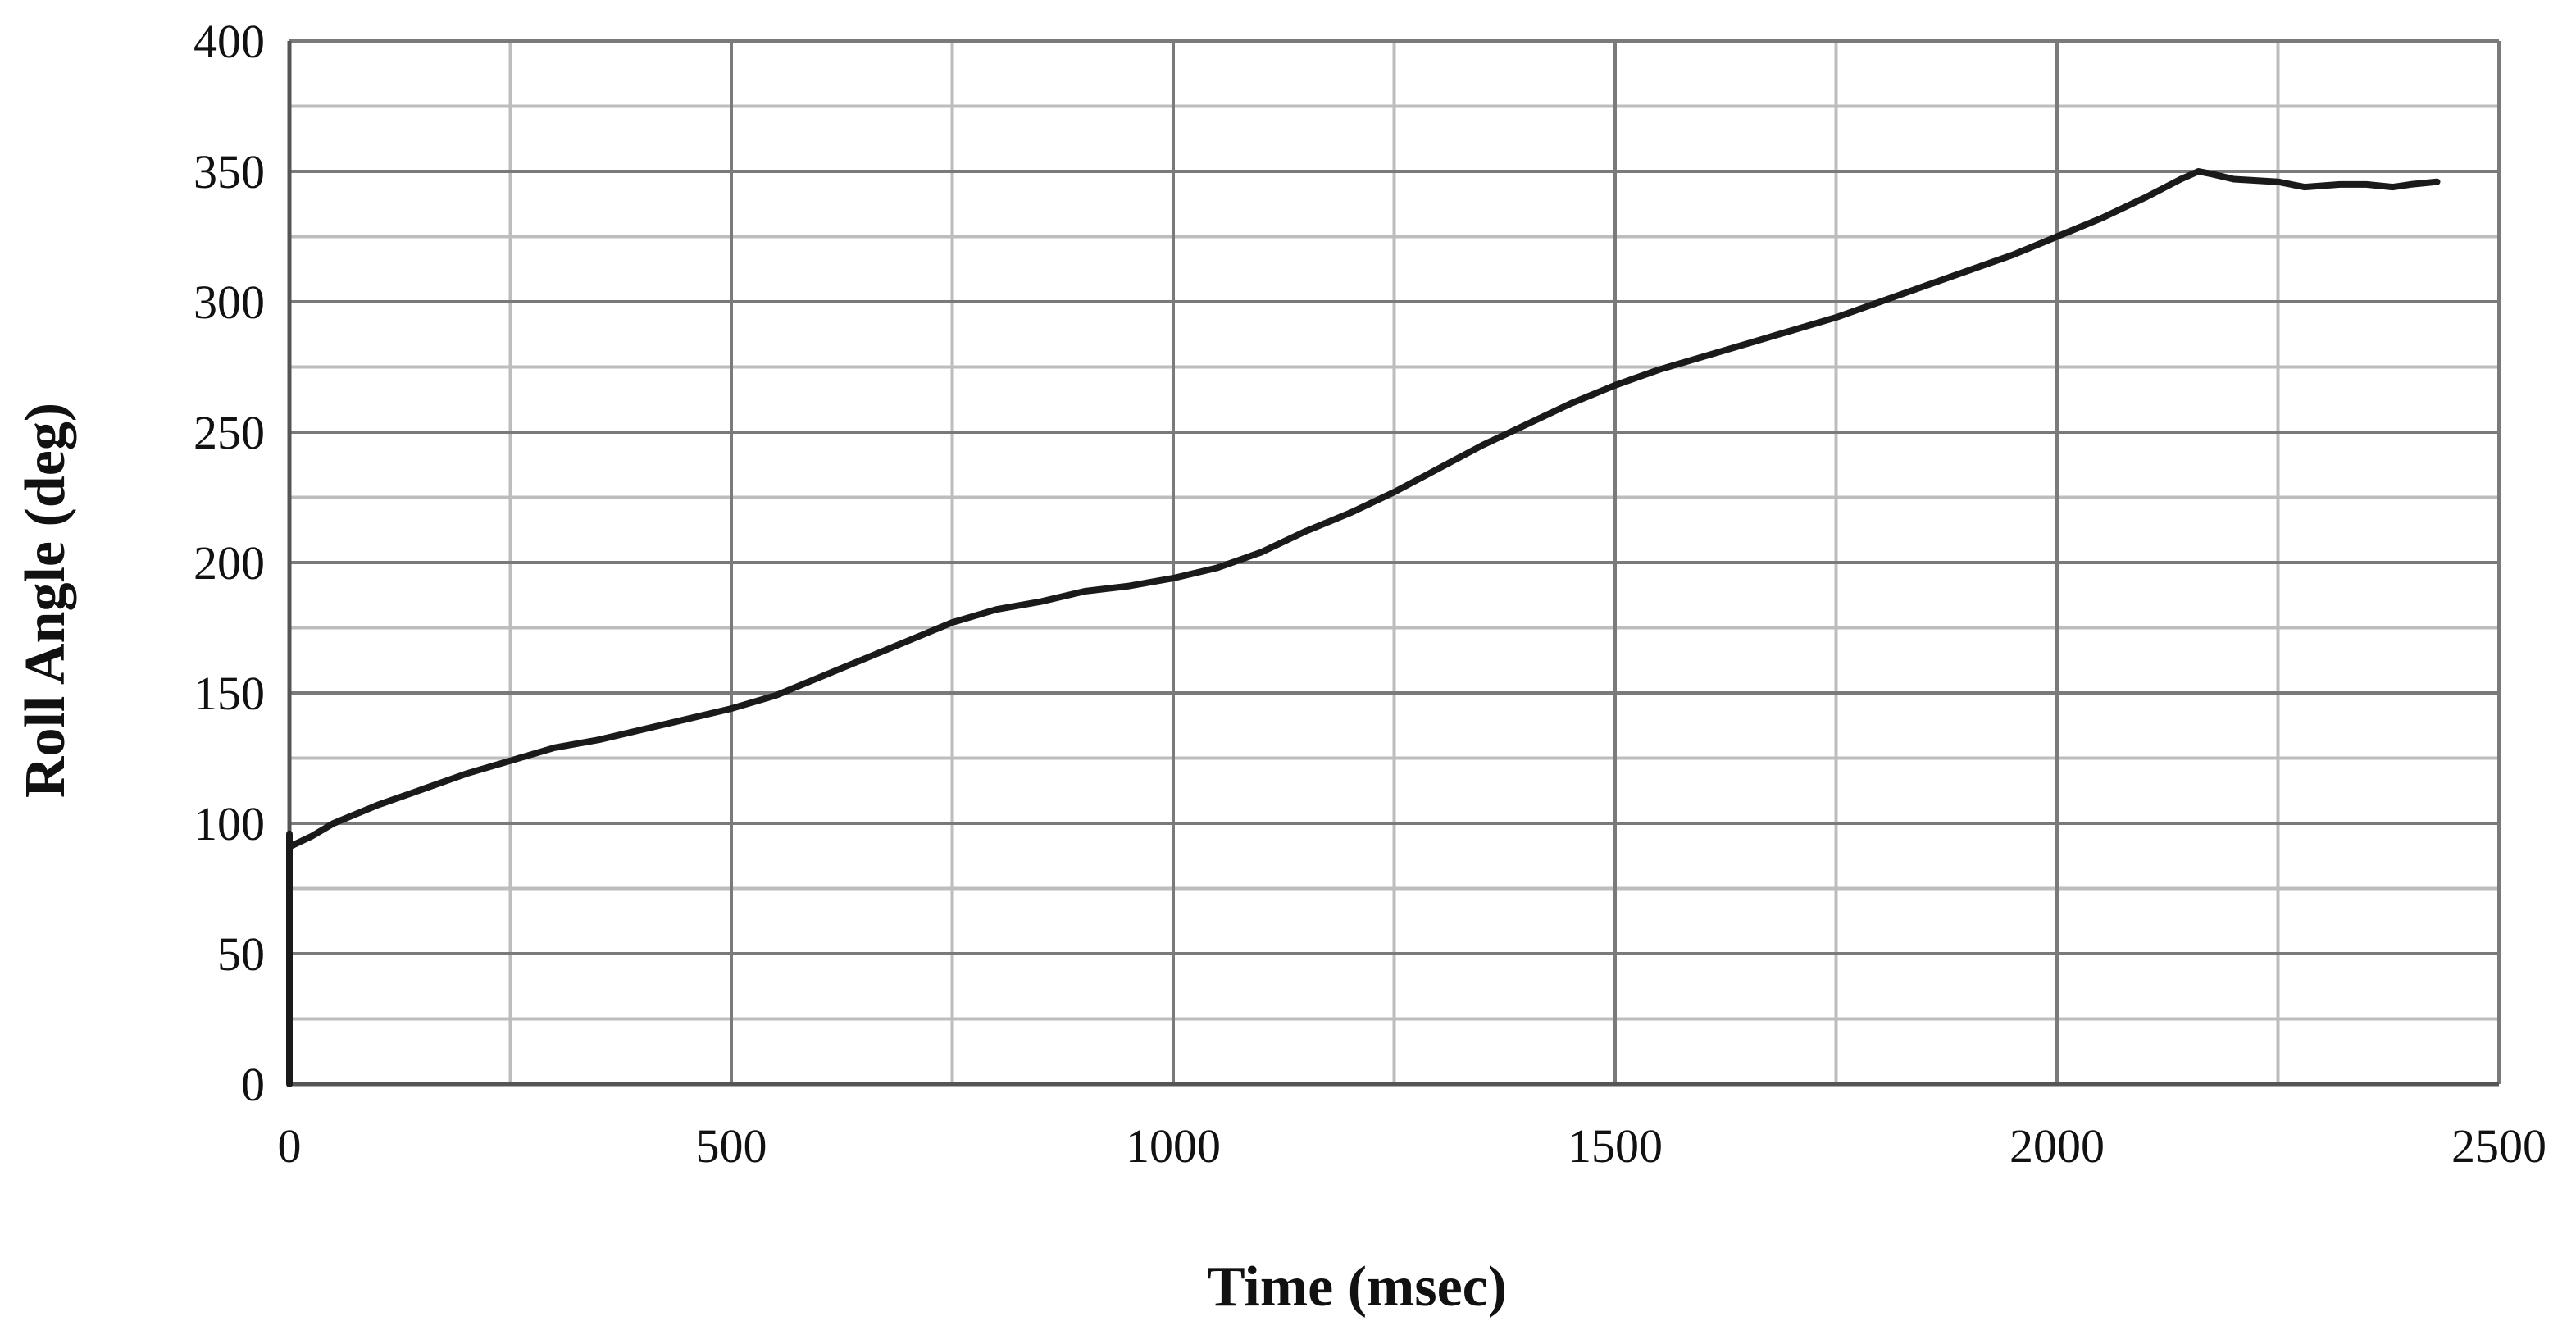 The height and width of the screenshot is (1335, 2576). What do you see at coordinates (290, 1146) in the screenshot?
I see `x-tick-label: 0` at bounding box center [290, 1146].